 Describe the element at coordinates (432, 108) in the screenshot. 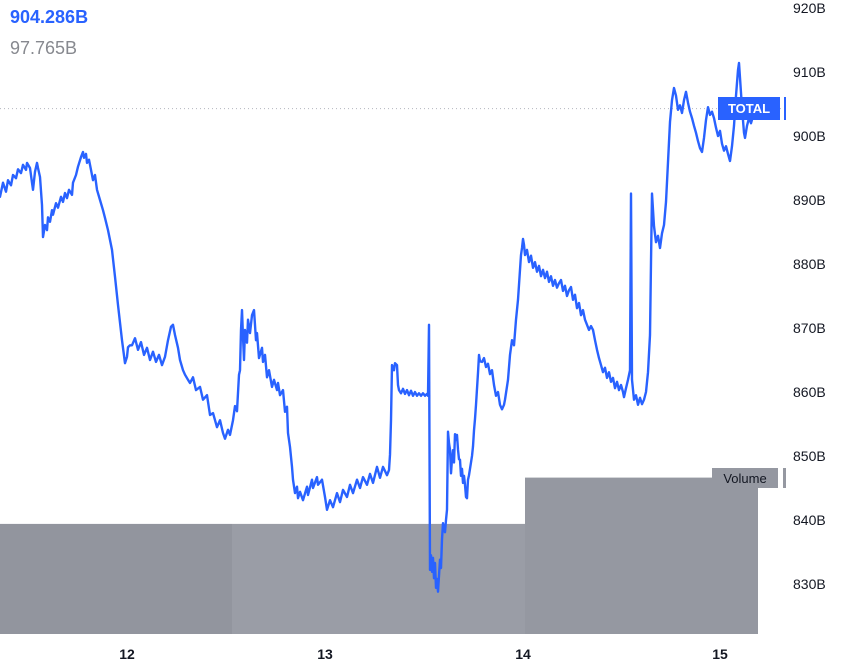

I see `price-badge-row: TOTAL 904.286B` at that location.